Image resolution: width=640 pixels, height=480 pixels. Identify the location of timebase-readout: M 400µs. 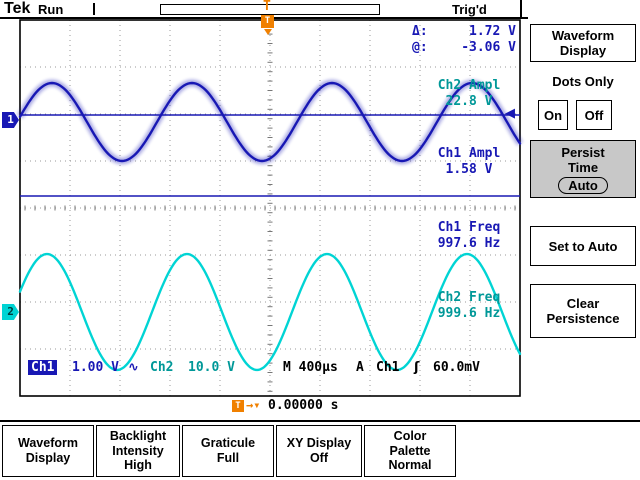
(310, 367).